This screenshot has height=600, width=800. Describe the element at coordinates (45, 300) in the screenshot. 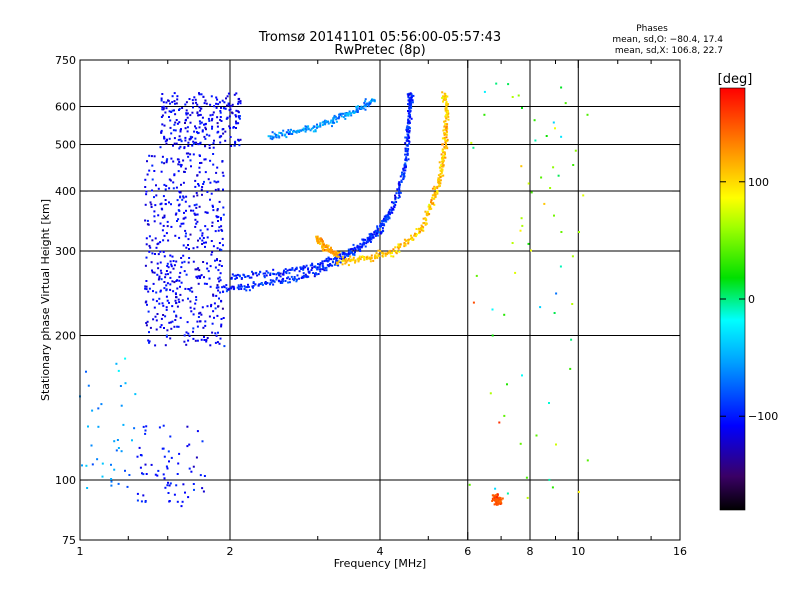

I see `y-axis-label: Stationary phase Virtual Height [km]` at that location.